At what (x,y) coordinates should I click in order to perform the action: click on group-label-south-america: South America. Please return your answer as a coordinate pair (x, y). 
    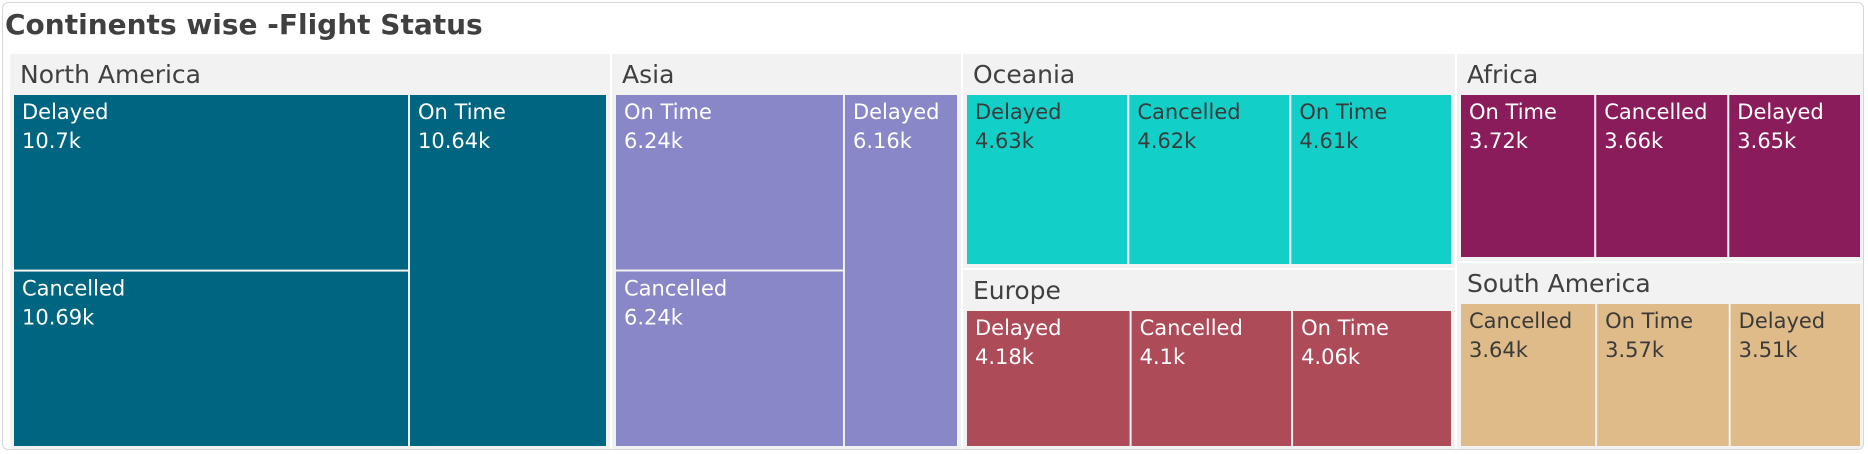
    Looking at the image, I should click on (1559, 283).